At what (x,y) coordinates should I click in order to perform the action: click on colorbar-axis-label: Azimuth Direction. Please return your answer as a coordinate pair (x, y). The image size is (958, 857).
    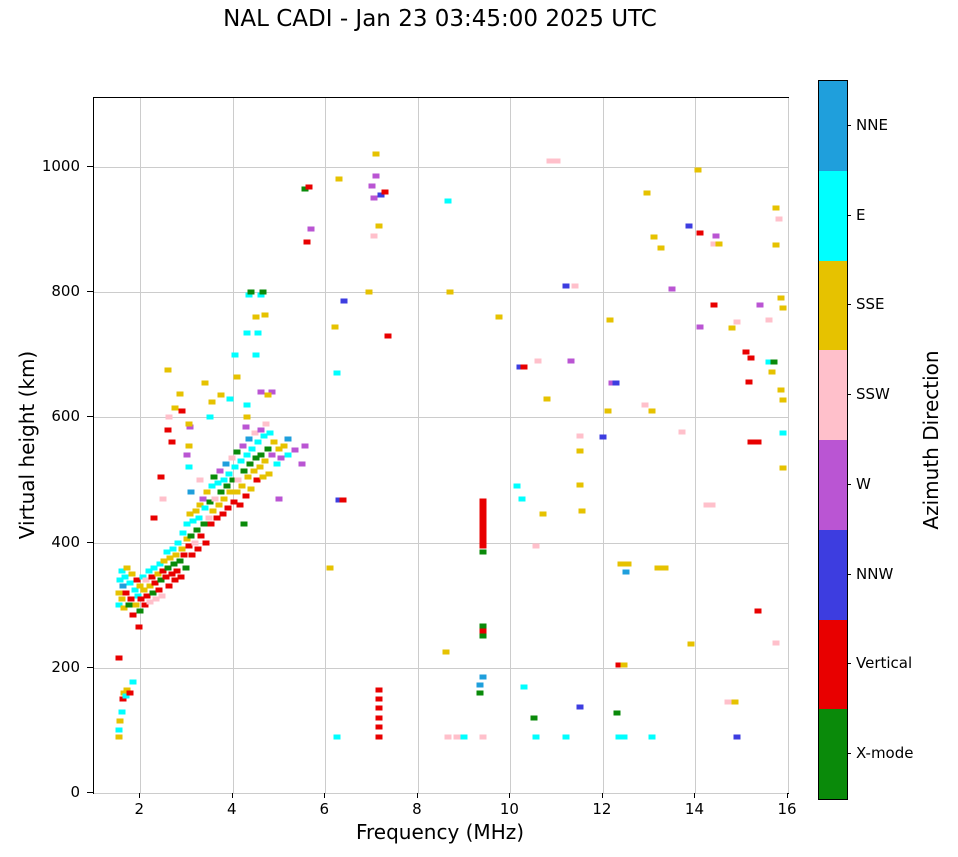
    Looking at the image, I should click on (931, 440).